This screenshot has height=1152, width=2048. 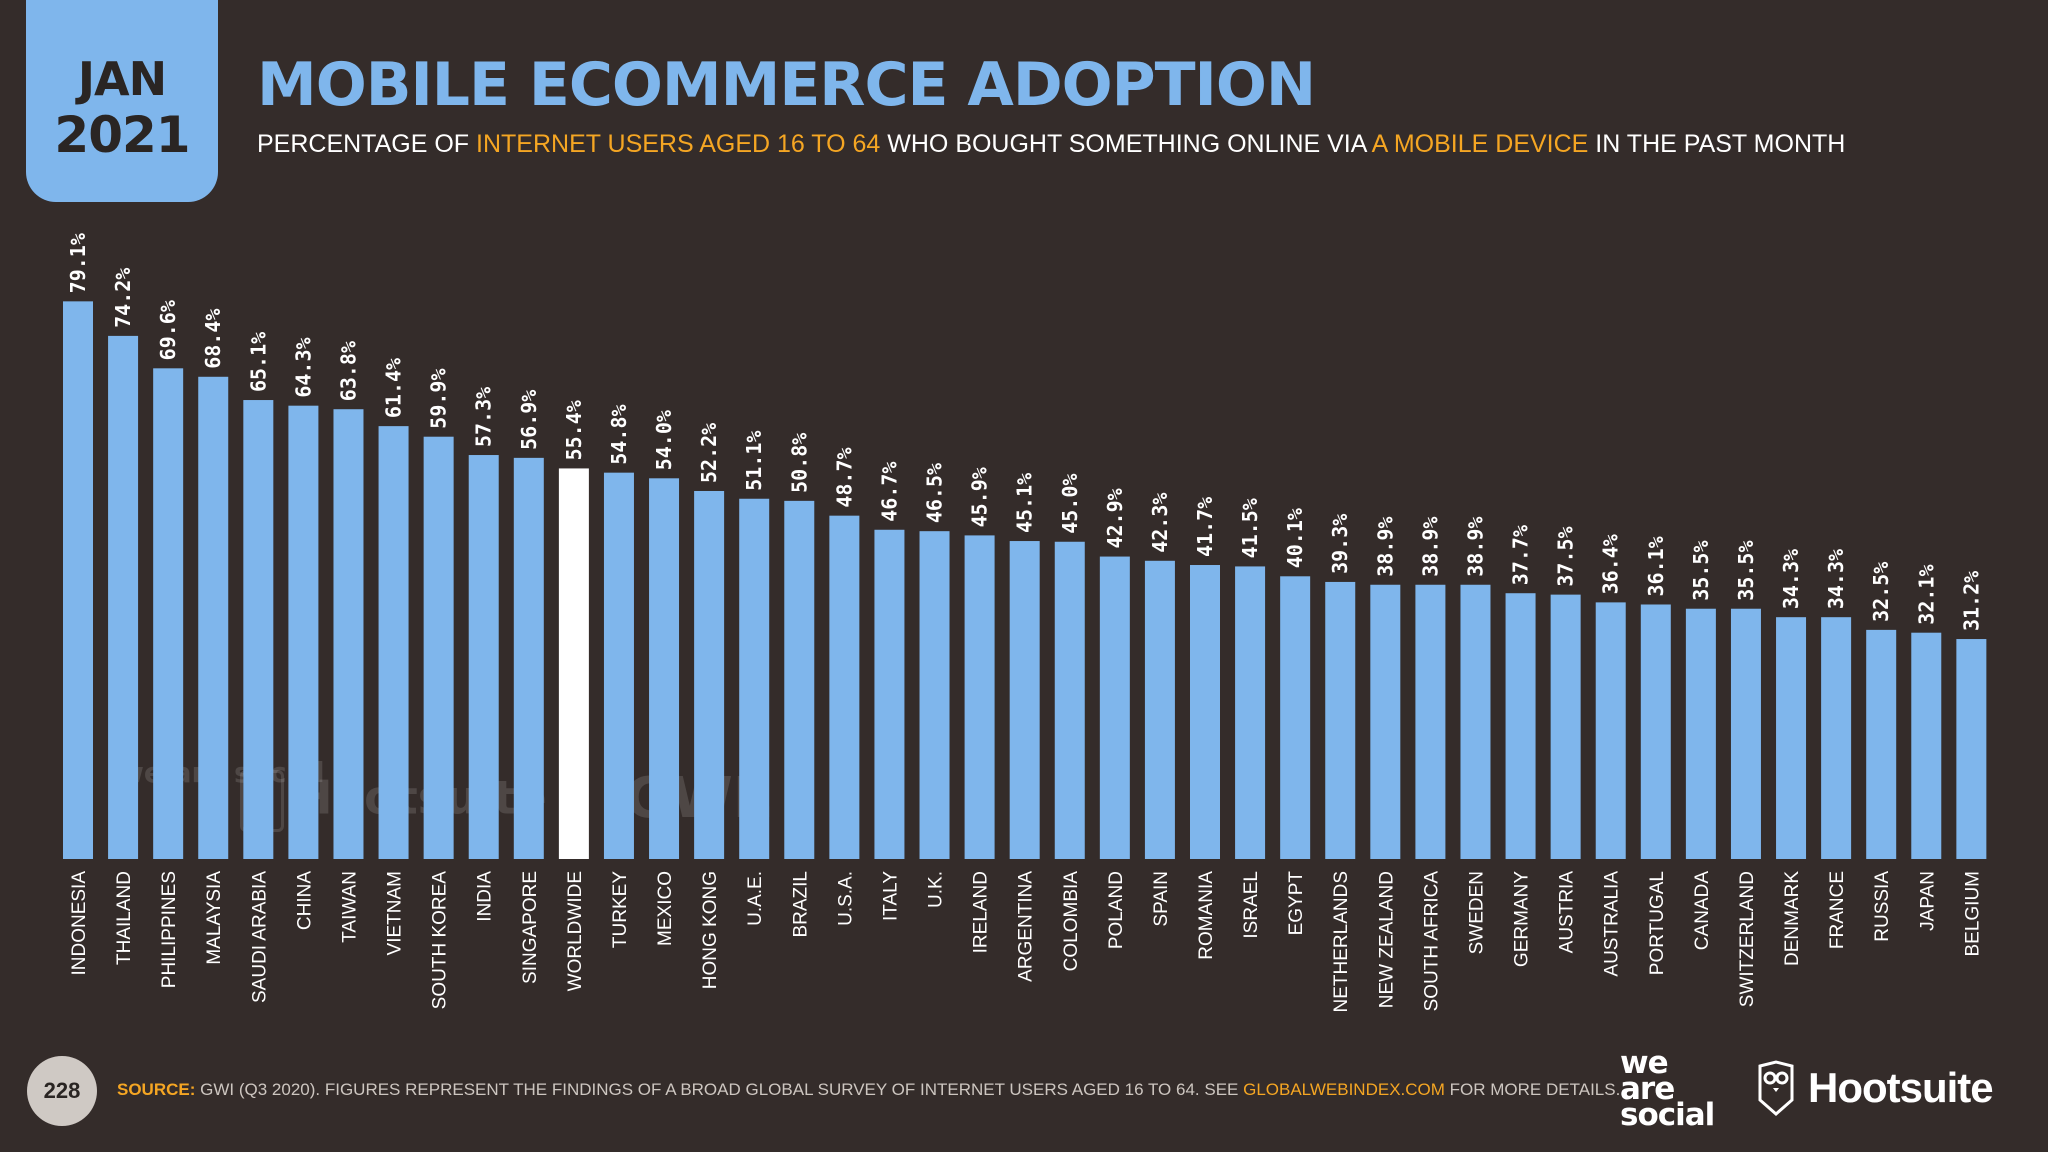 I want to click on we-are-social-logo: we are social, so click(x=1667, y=1089).